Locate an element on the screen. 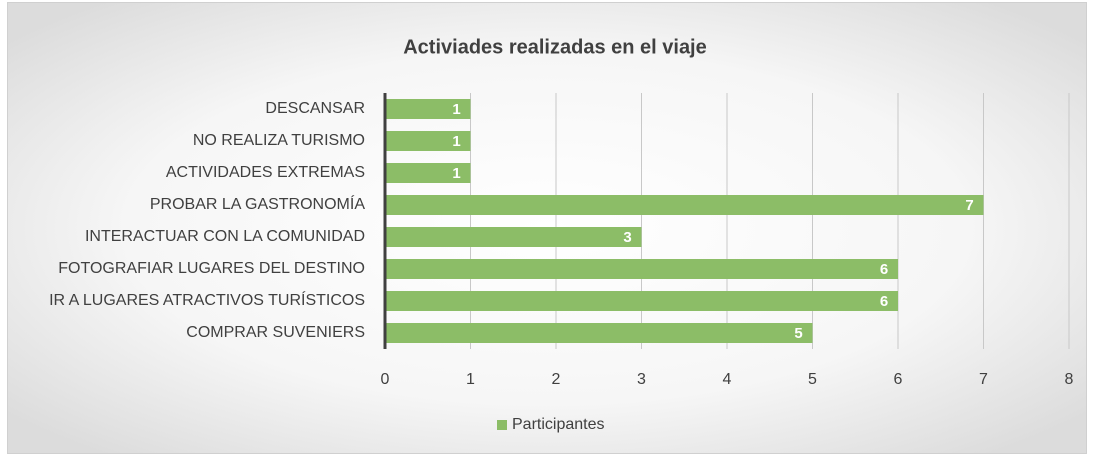 The image size is (1094, 463). y-tick-label: PROBAR LA GASTRONOMÍA is located at coordinates (257, 203).